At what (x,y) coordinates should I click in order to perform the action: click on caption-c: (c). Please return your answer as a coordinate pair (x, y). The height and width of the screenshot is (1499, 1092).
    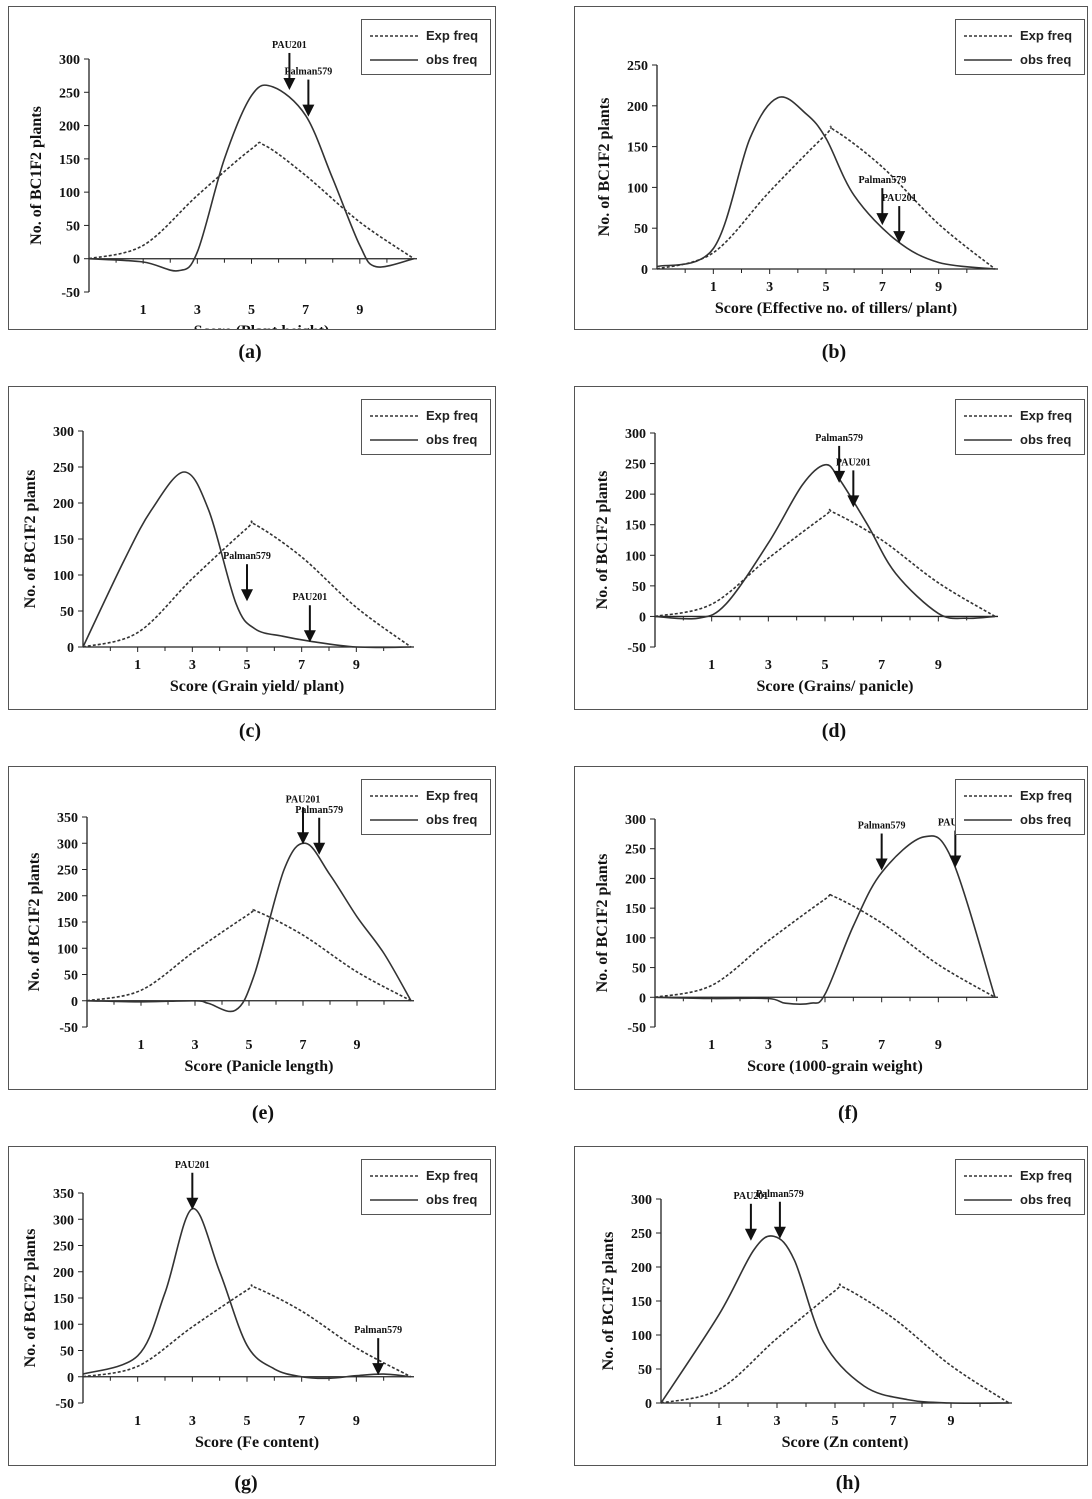
    Looking at the image, I should click on (250, 731).